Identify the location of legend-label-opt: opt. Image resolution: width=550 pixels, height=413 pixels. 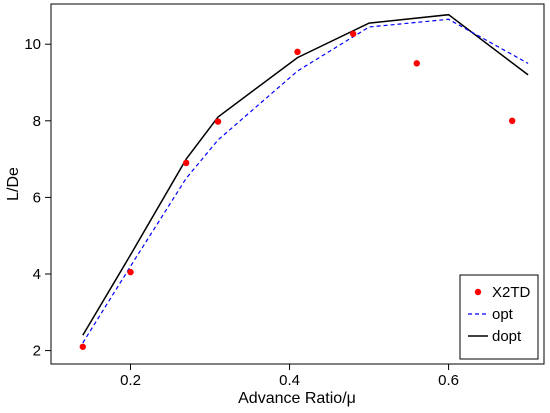
(503, 314).